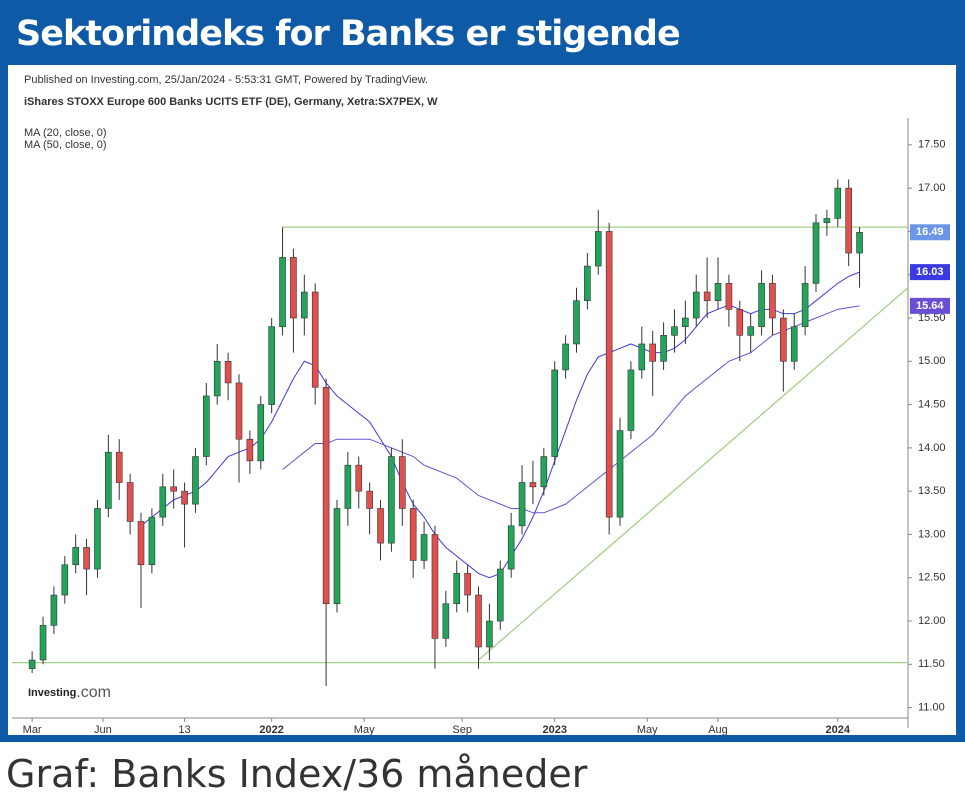  Describe the element at coordinates (932, 578) in the screenshot. I see `y-tick-label: 12.50` at that location.